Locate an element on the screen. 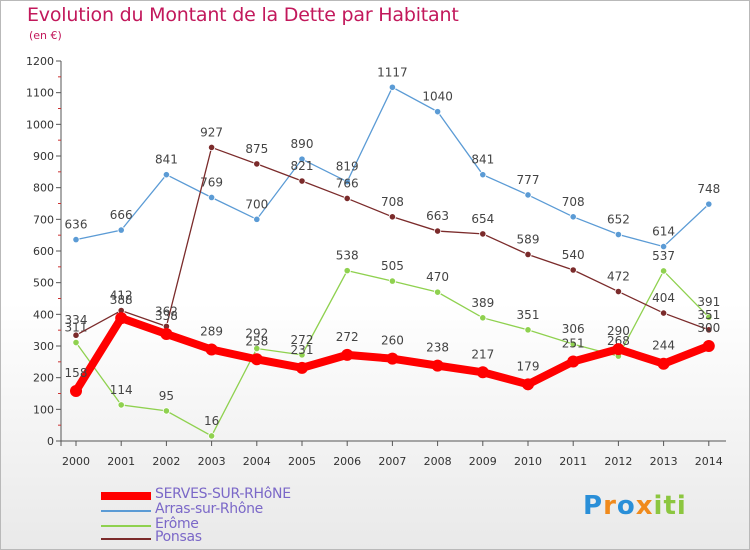 Image resolution: width=750 pixels, height=550 pixels. legend-label-serves: SERVES-SUR-RHôNE is located at coordinates (223, 494).